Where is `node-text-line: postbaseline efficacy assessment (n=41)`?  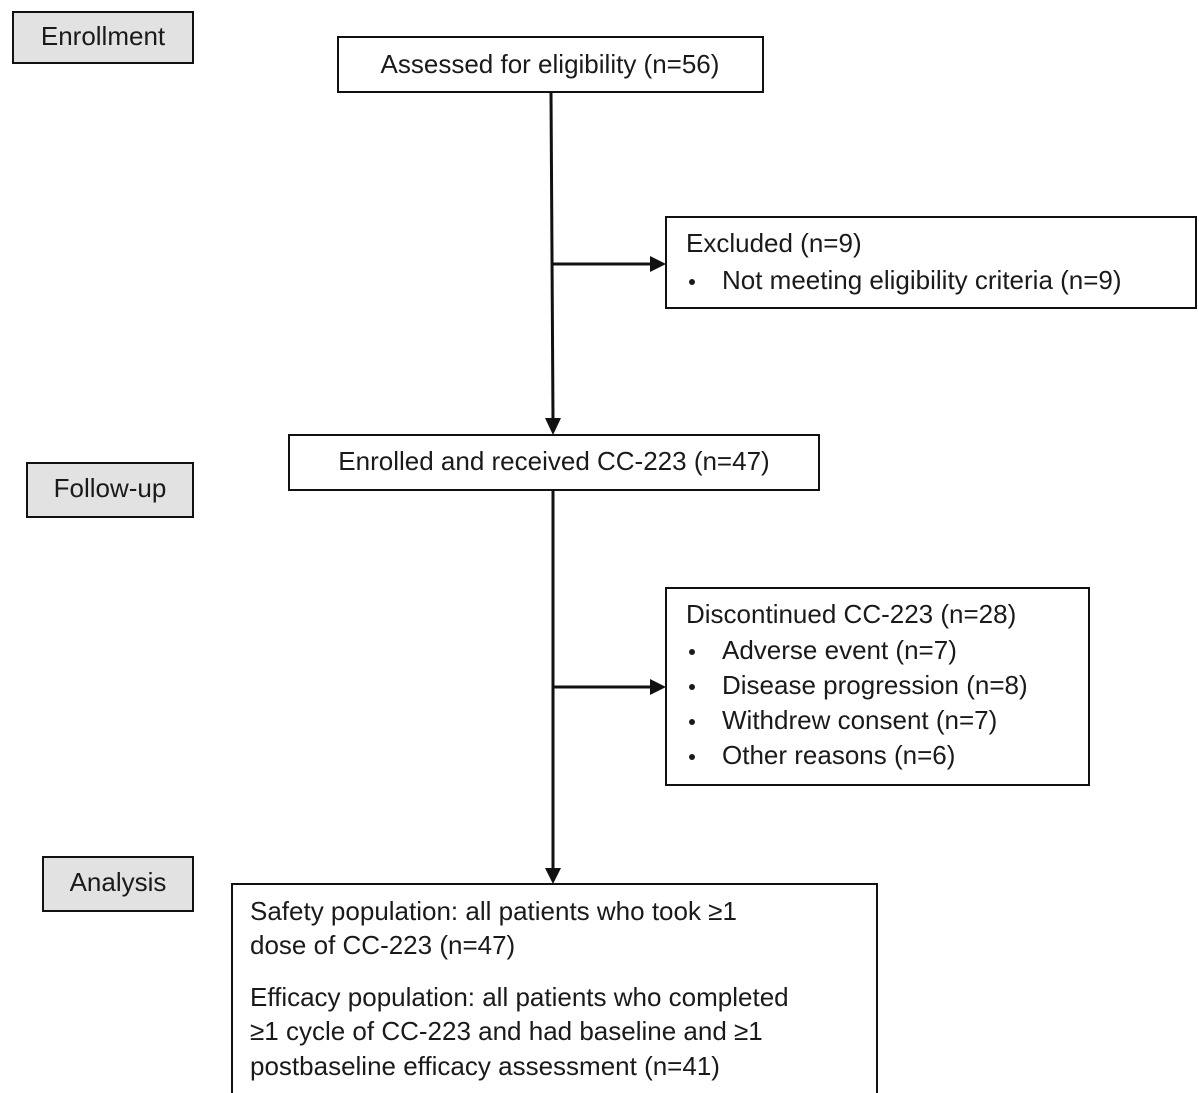
node-text-line: postbaseline efficacy assessment (n=41) is located at coordinates (485, 1066).